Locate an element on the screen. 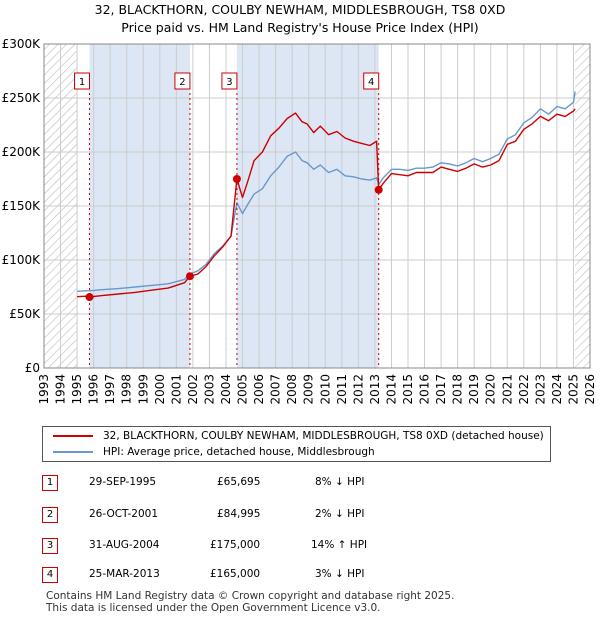 The width and height of the screenshot is (600, 620). x-tick-label: 2026 is located at coordinates (590, 389).